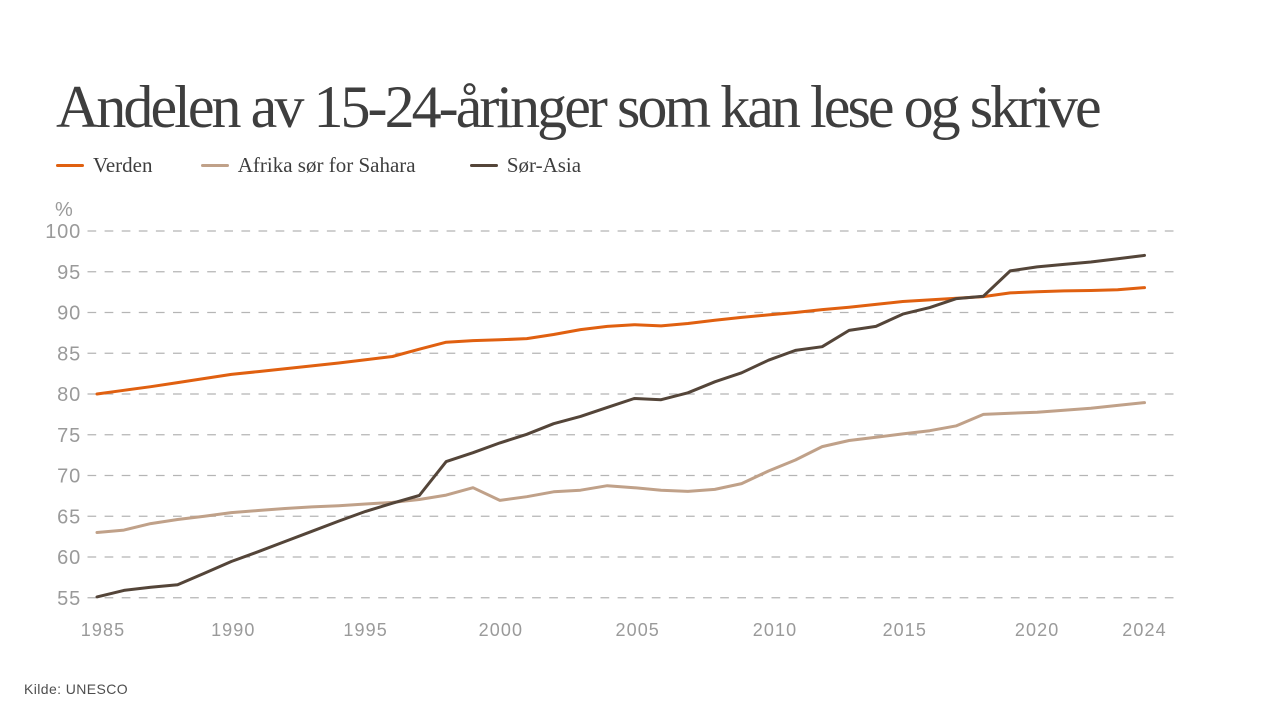 This screenshot has width=1280, height=720. What do you see at coordinates (233, 630) in the screenshot?
I see `svg-text: 1990` at bounding box center [233, 630].